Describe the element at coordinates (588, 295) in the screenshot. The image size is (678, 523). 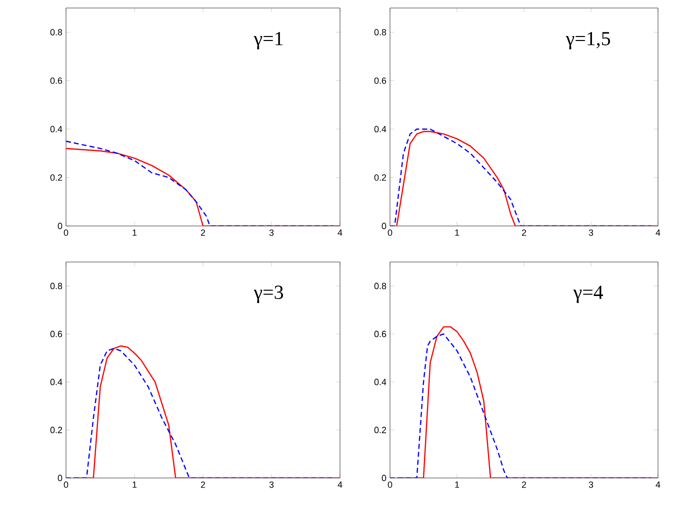
I see `annotation: γ=4` at that location.